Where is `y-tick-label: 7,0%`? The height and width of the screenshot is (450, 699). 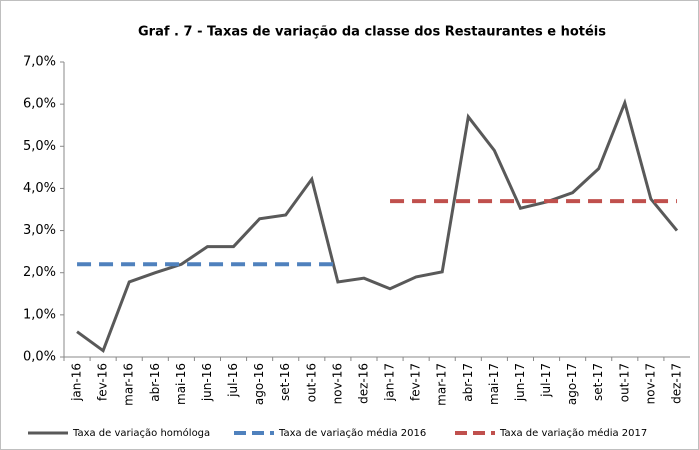
y-tick-label: 7,0% is located at coordinates (39, 62).